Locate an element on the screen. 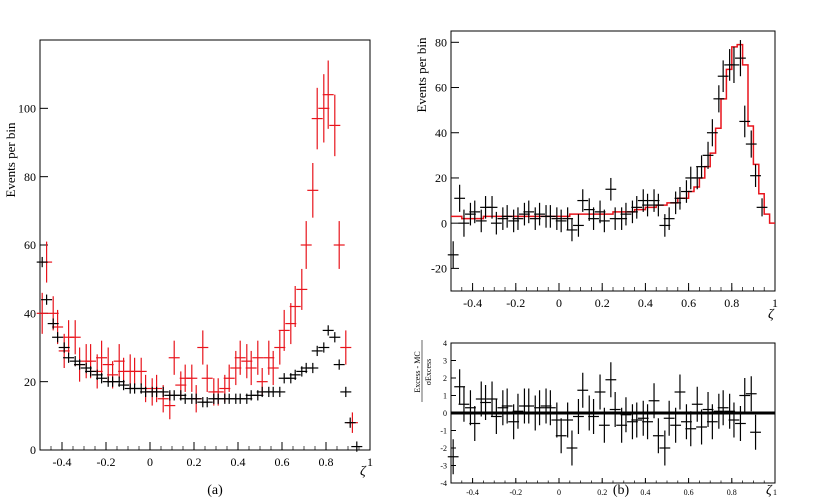 This screenshot has height=500, width=817. panel-b-top-mc is located at coordinates (613, 133).